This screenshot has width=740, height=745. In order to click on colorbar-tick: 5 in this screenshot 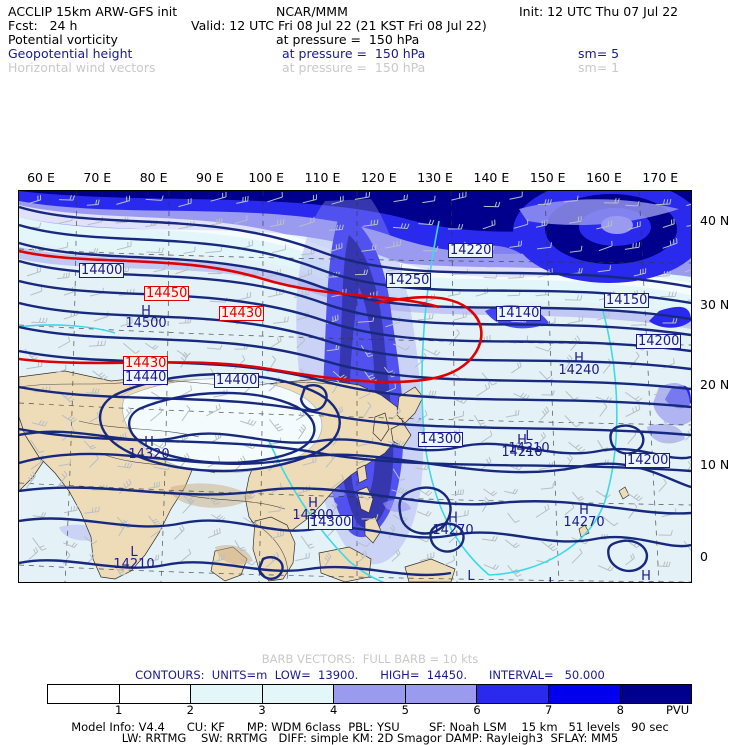, I will do `click(405, 710)`.